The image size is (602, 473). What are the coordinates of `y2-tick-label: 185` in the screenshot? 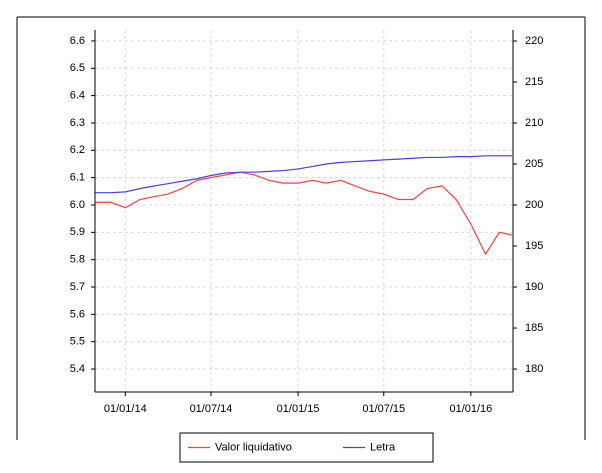 It's located at (534, 328).